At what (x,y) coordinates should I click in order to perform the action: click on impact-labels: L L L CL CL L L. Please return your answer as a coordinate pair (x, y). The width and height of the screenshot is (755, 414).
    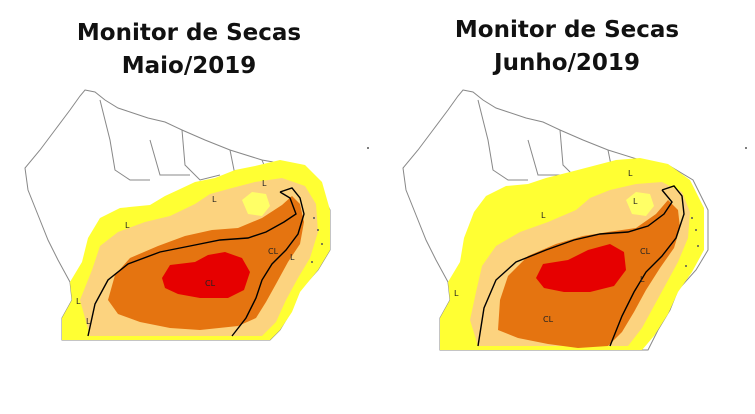
    Looking at the image, I should click on (552, 246).